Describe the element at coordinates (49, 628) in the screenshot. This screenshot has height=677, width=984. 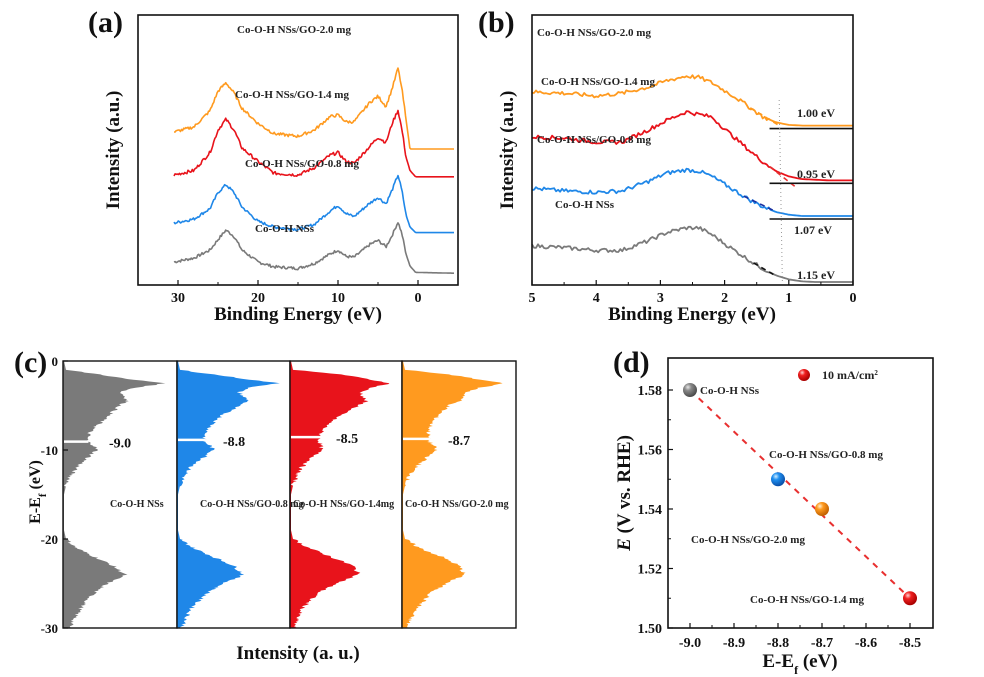
I see `y-tick-label: -30` at that location.